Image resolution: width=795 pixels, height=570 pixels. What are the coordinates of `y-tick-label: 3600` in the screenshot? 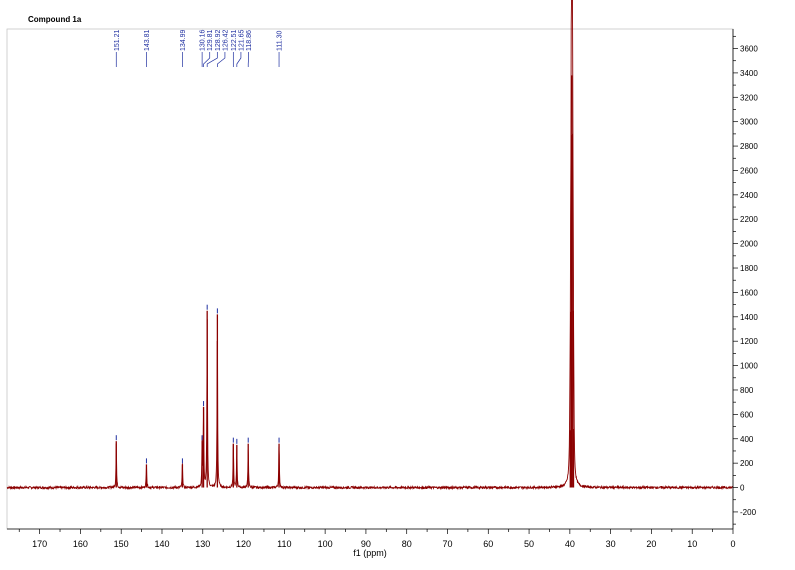 It's located at (749, 49).